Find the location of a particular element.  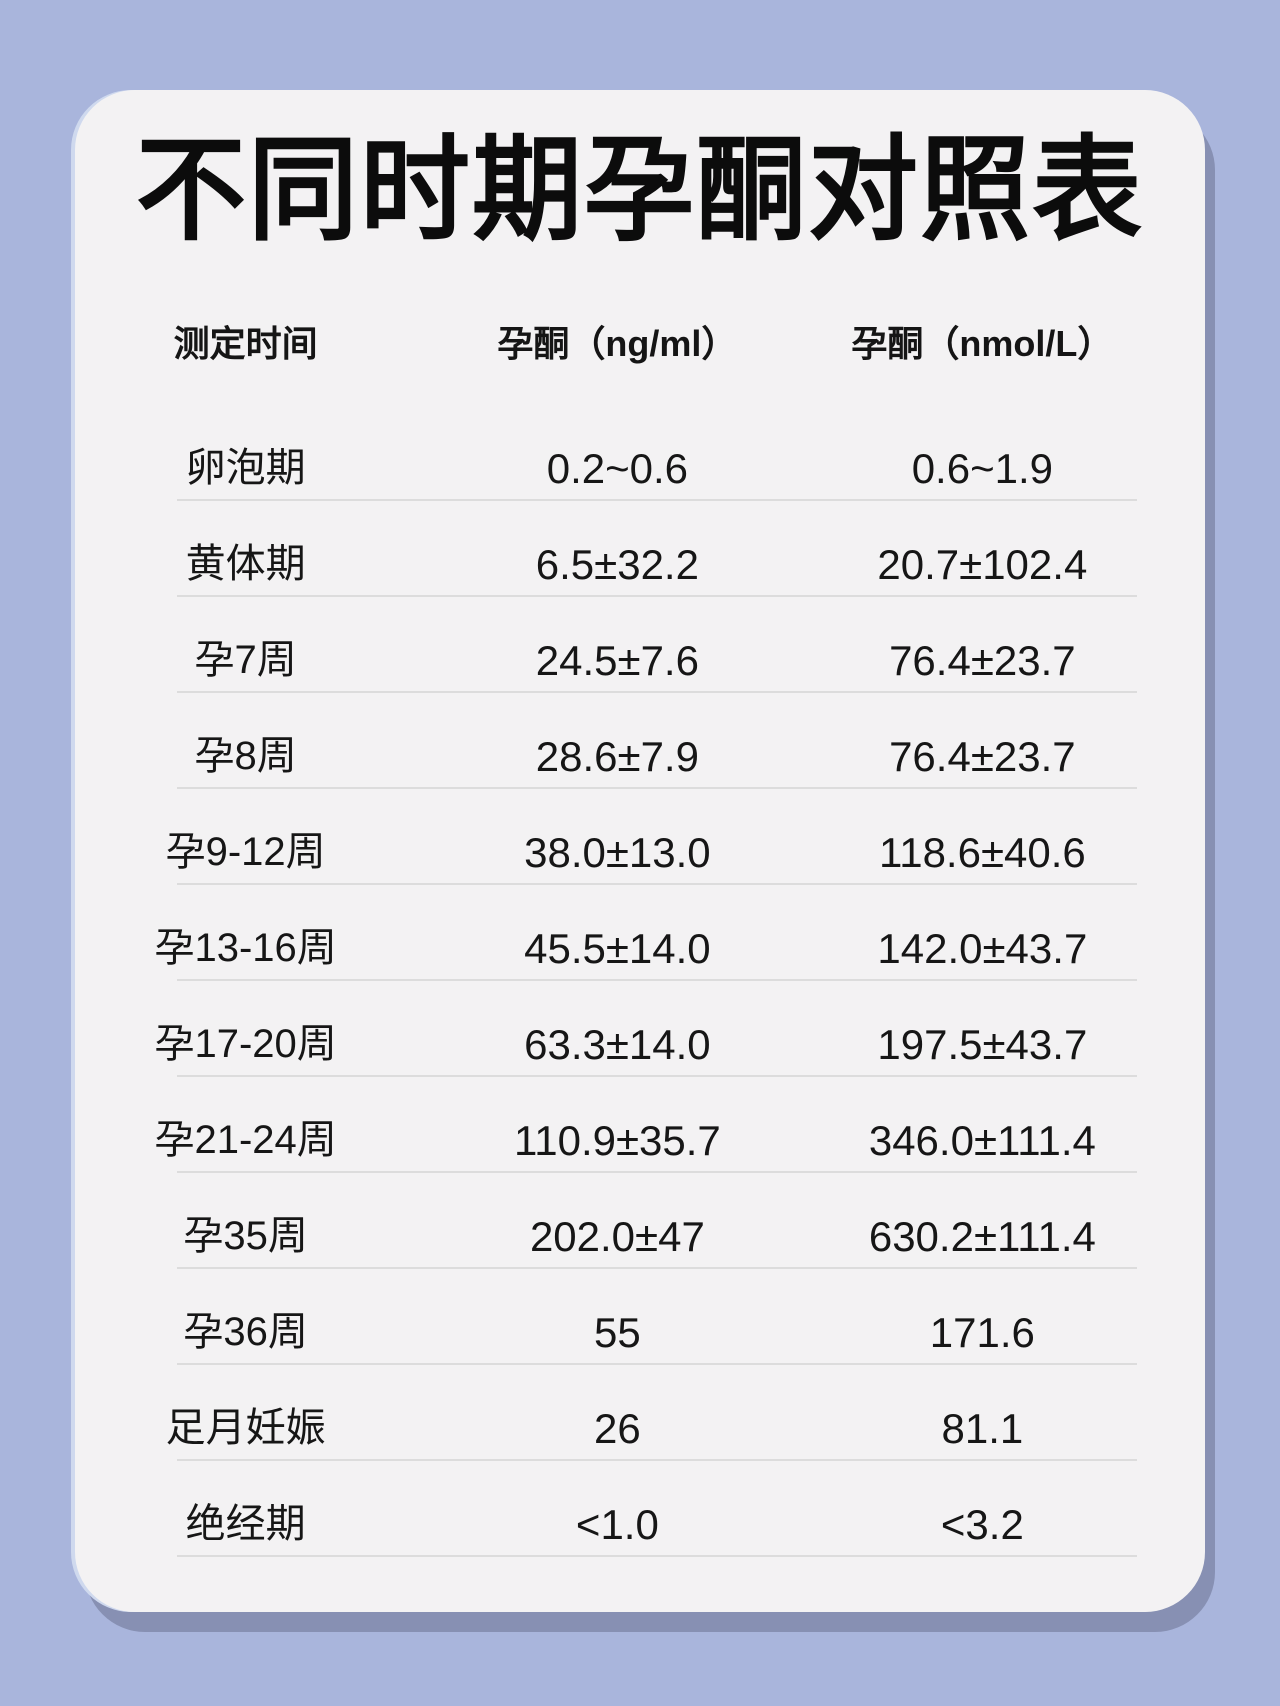

row-value-ngml: 0.2~0.6 is located at coordinates (617, 469).